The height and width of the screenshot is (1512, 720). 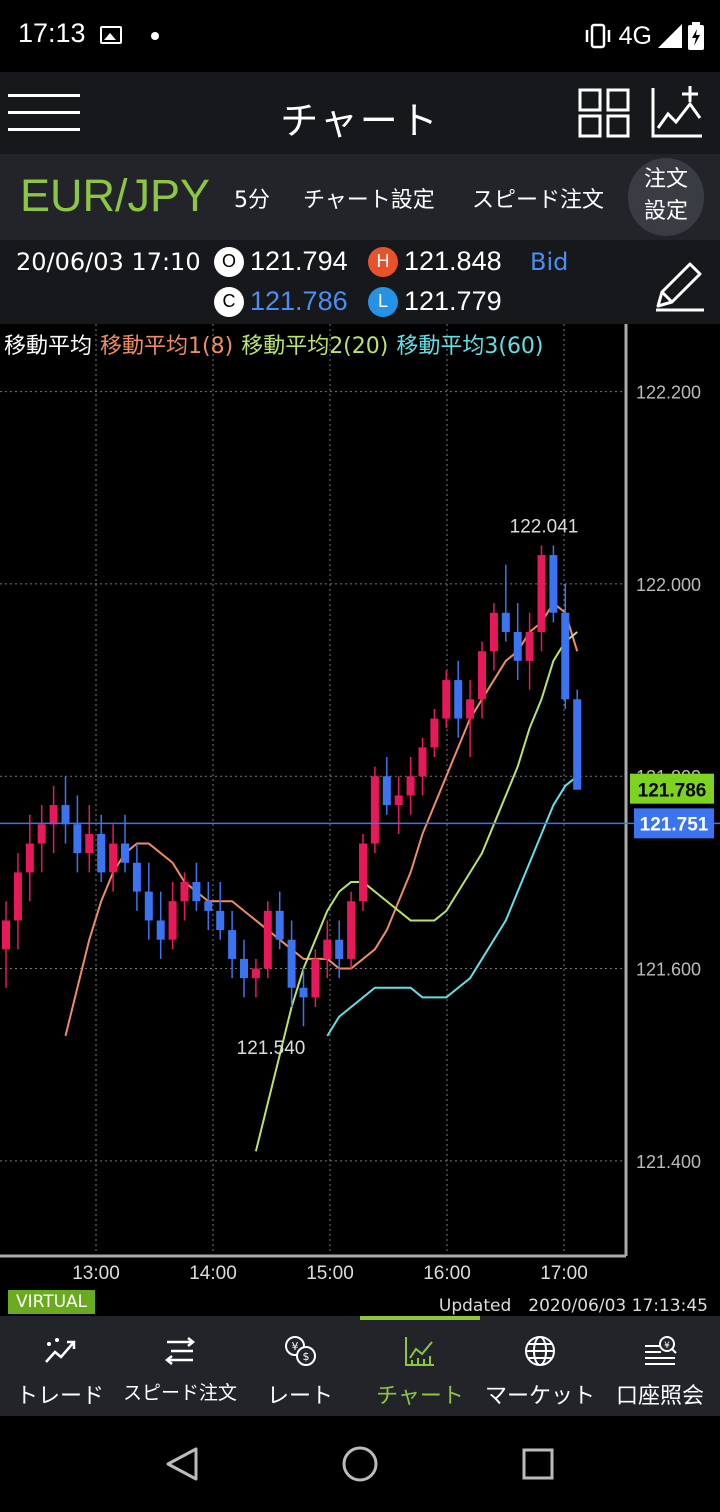 What do you see at coordinates (661, 1350) in the screenshot?
I see `account-icon: ¥` at bounding box center [661, 1350].